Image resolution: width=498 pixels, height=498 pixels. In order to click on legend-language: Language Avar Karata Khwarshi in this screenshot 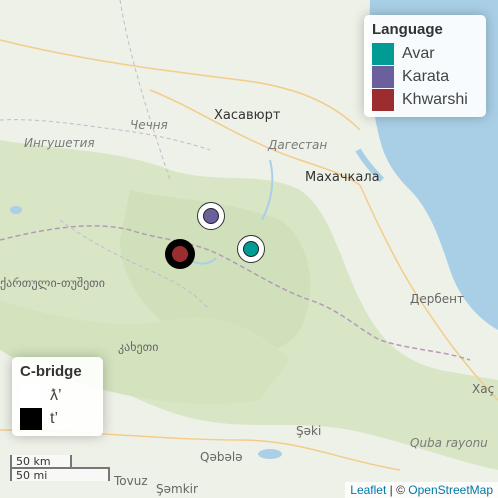, I will do `click(425, 66)`.